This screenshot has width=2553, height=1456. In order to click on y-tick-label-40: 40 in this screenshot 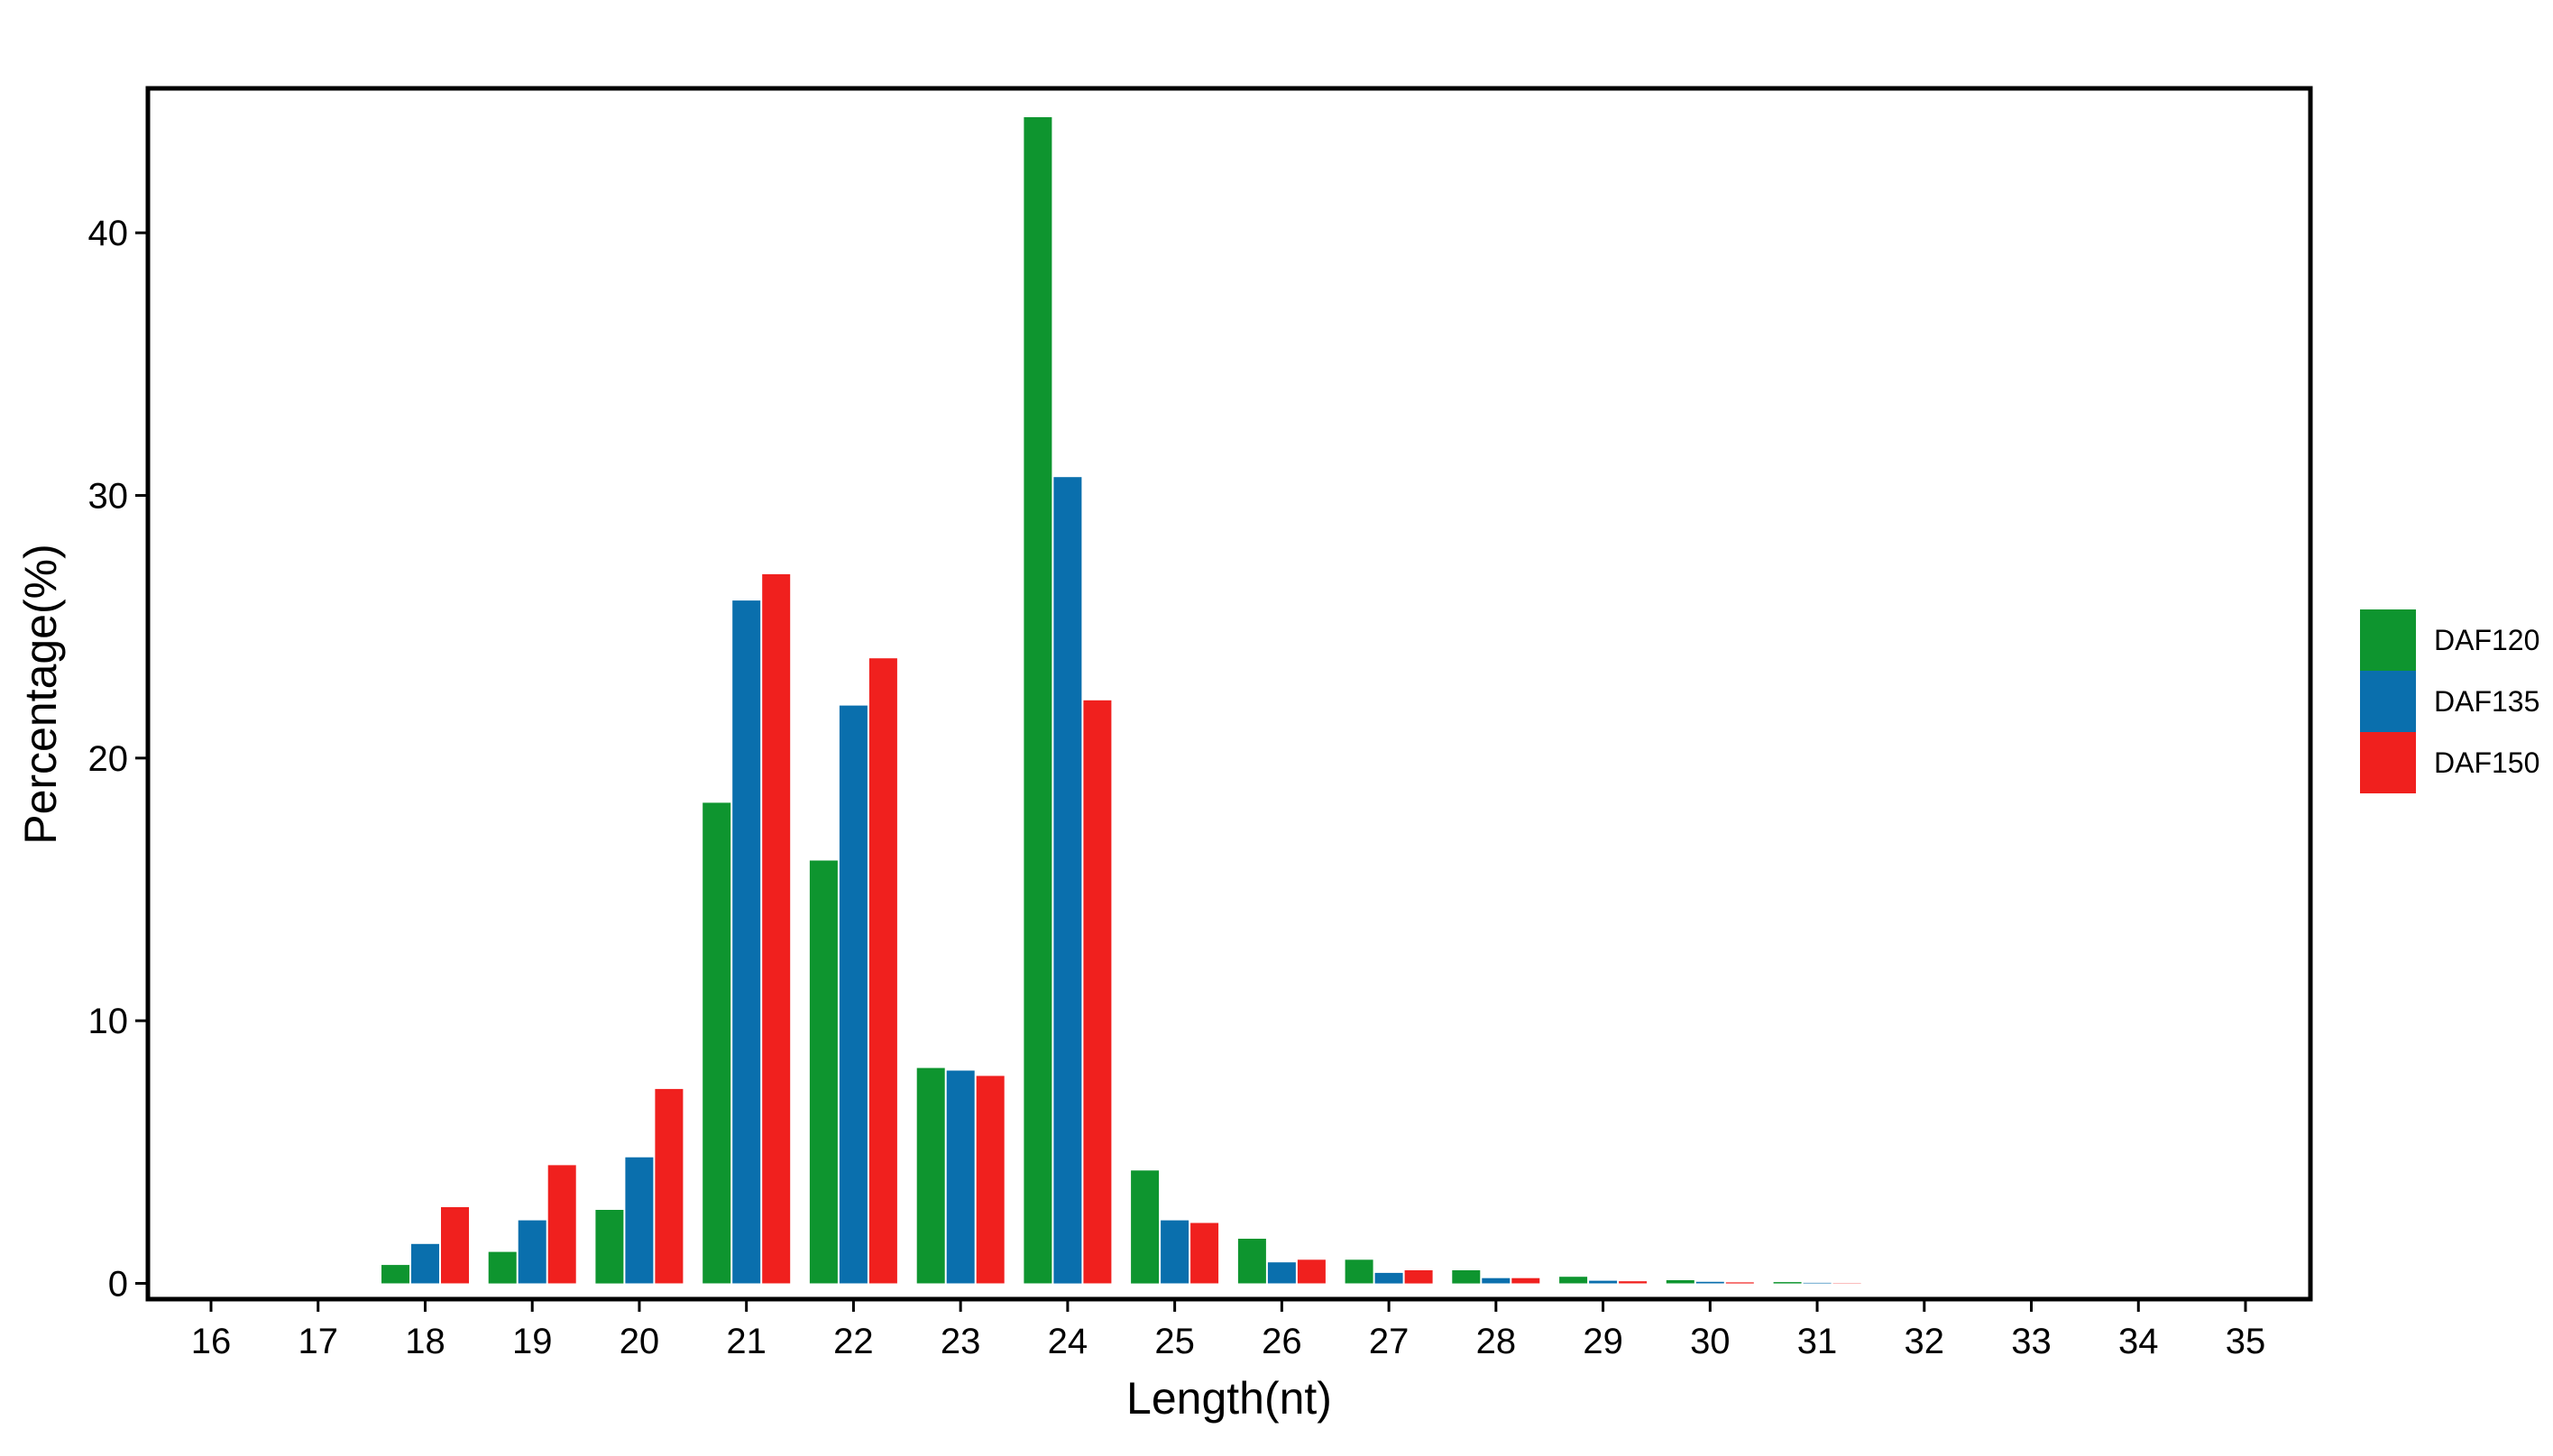, I will do `click(108, 234)`.